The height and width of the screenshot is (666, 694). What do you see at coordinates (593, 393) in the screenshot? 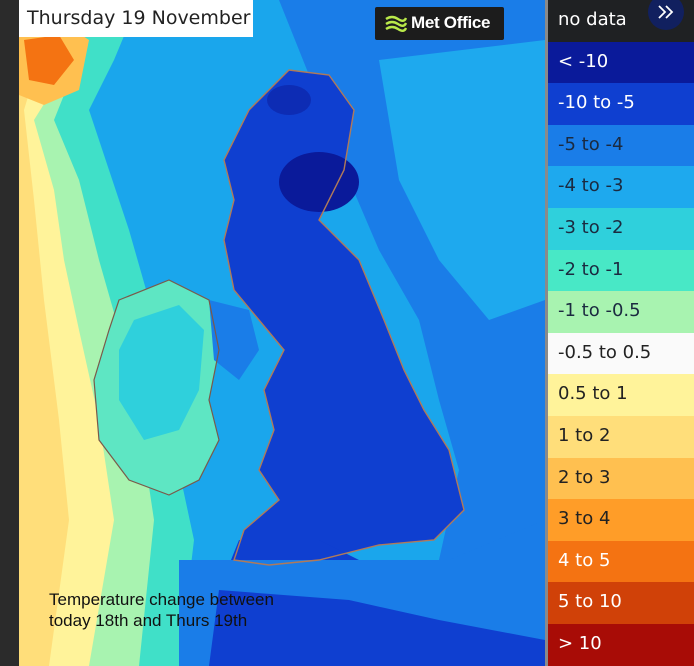
I see `legend-item-label: 0.5 to 1` at bounding box center [593, 393].